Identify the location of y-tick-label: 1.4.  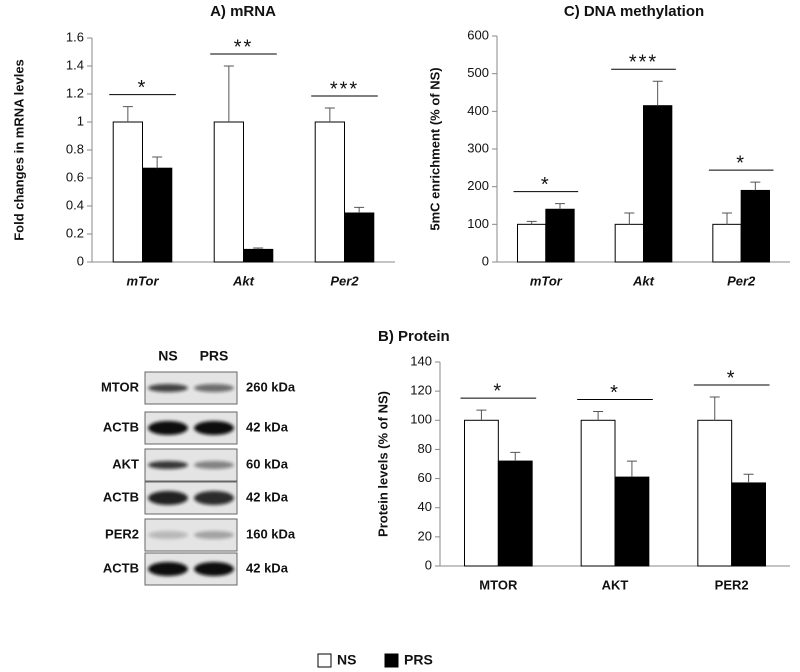
(75, 64).